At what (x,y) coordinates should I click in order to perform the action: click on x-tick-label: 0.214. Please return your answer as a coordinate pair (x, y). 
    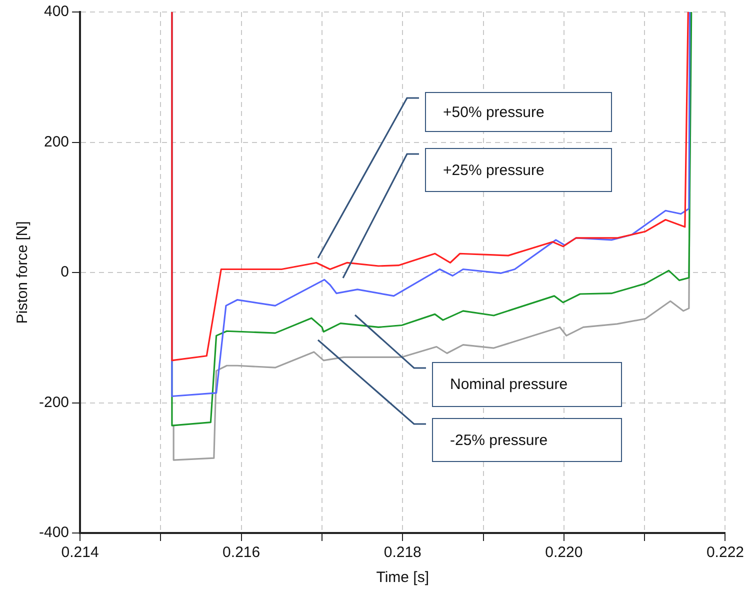
    Looking at the image, I should click on (80, 553).